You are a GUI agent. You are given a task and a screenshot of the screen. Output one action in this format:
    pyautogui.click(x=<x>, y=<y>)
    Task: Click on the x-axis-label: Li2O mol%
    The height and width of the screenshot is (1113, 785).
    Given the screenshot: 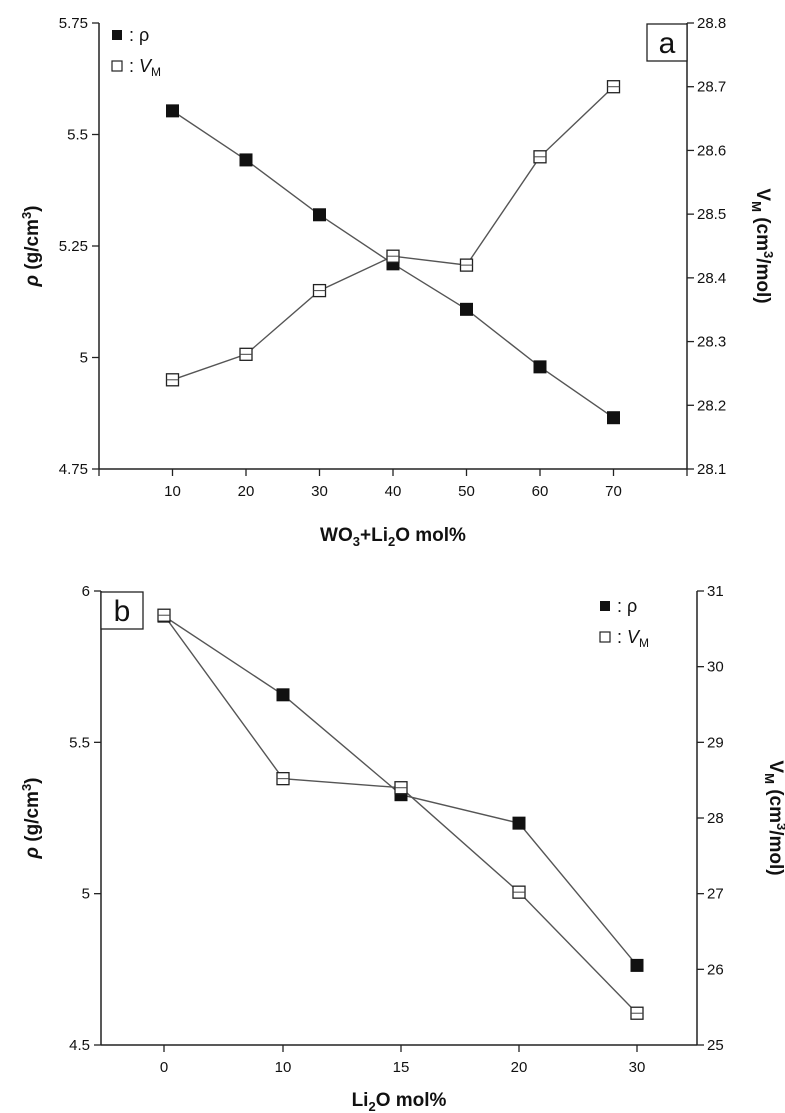 What is the action you would take?
    pyautogui.click(x=399, y=1101)
    